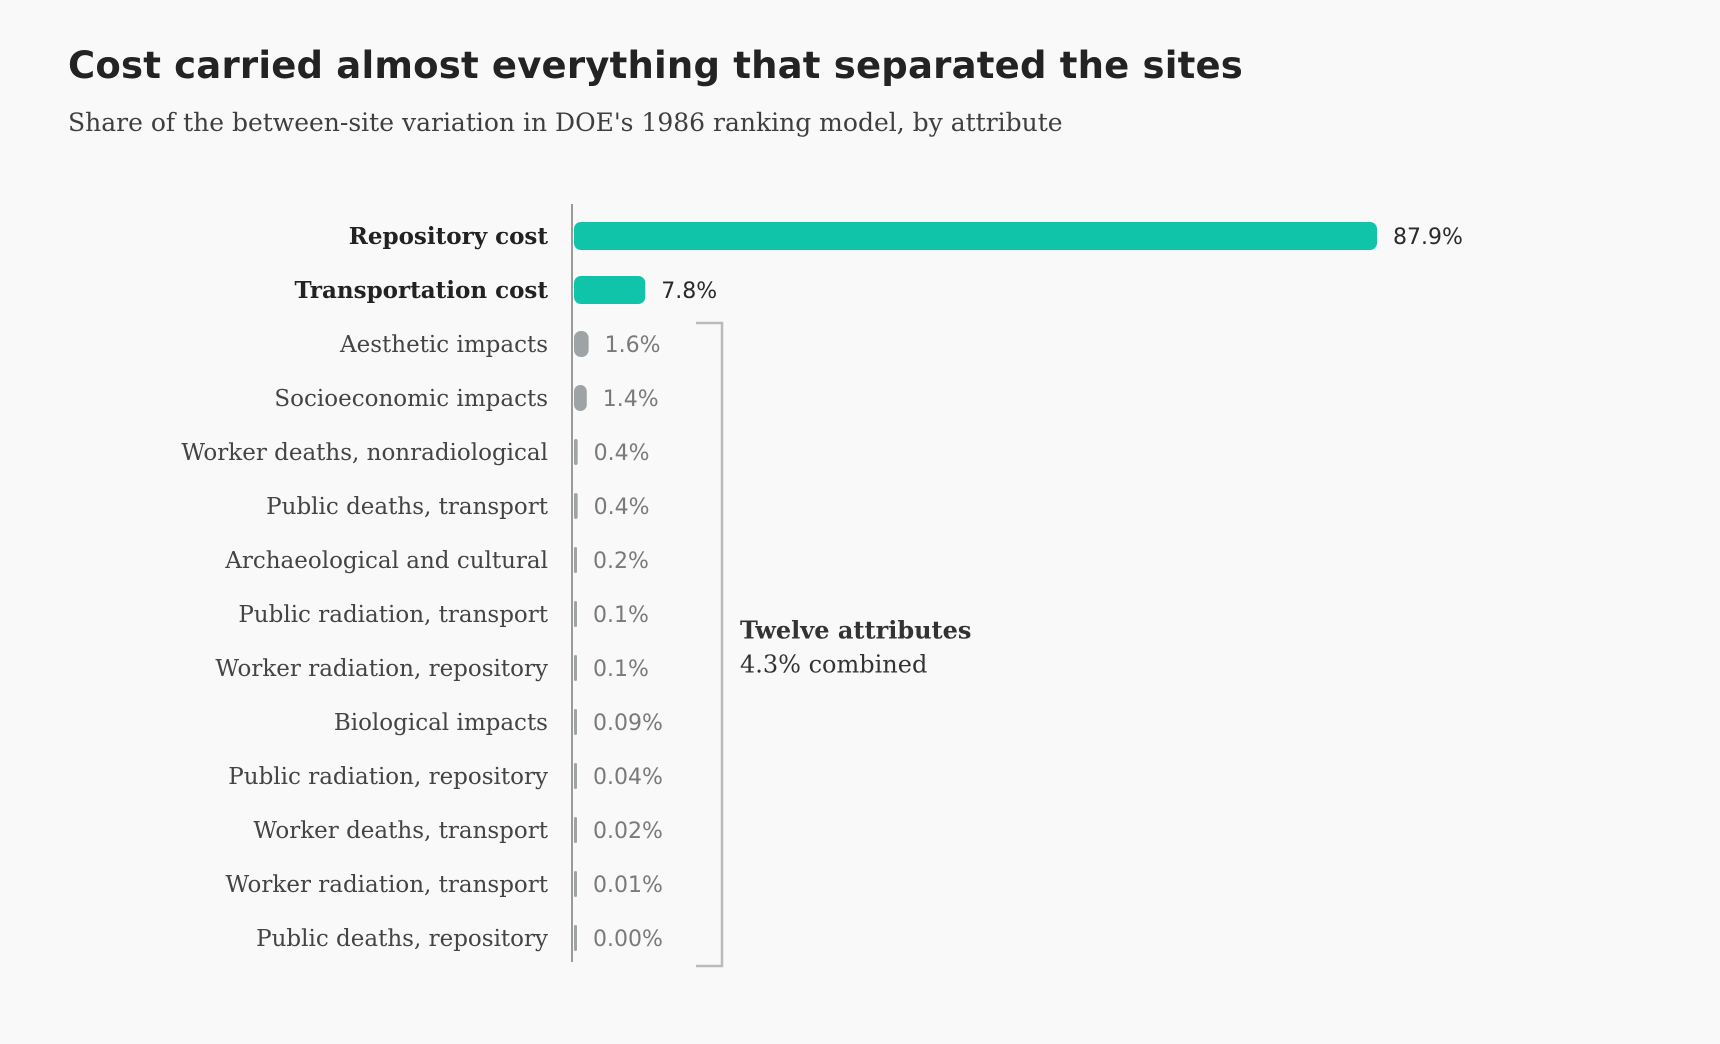 Image resolution: width=1720 pixels, height=1044 pixels. What do you see at coordinates (621, 561) in the screenshot?
I see `value-label: 0.2%` at bounding box center [621, 561].